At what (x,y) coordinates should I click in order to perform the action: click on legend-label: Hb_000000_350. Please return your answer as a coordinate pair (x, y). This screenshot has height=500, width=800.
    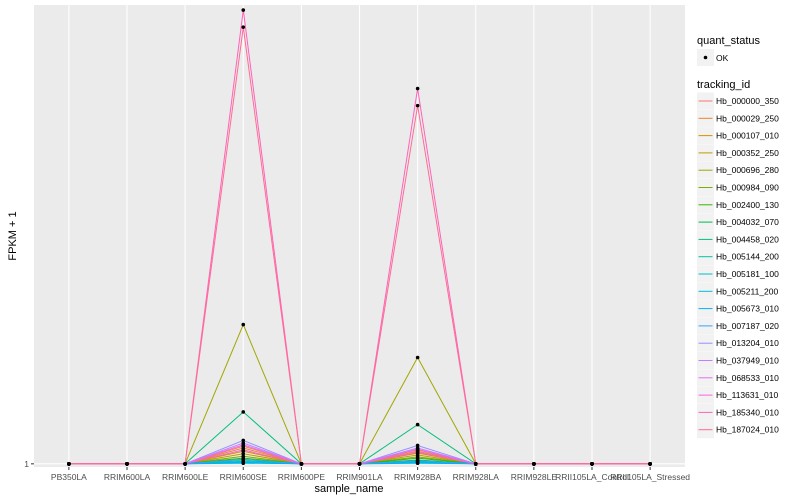
    Looking at the image, I should click on (747, 101).